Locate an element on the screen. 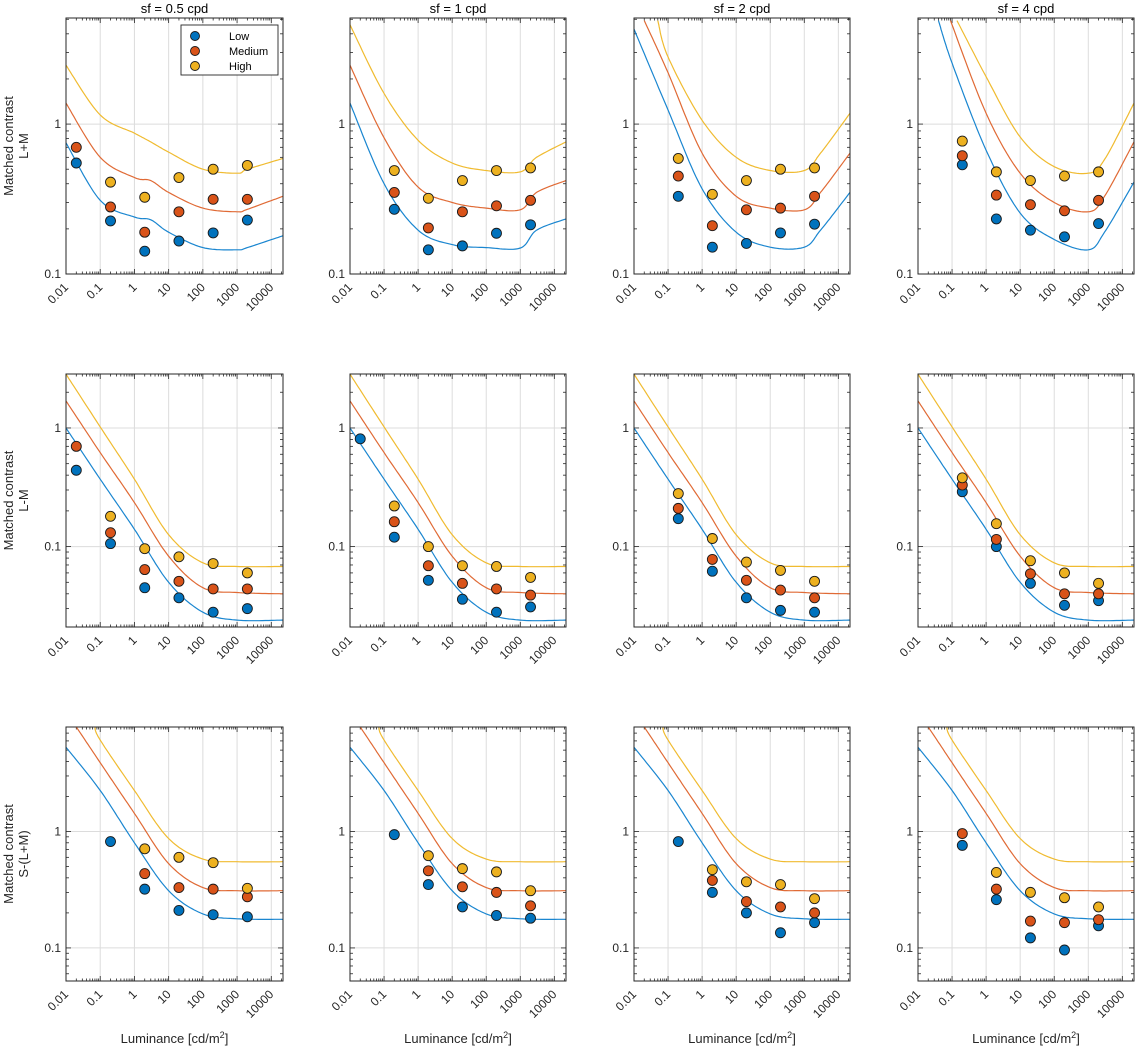 This screenshot has height=1050, width=1137. y-axis-label-line1: Matched contrast is located at coordinates (8, 854).